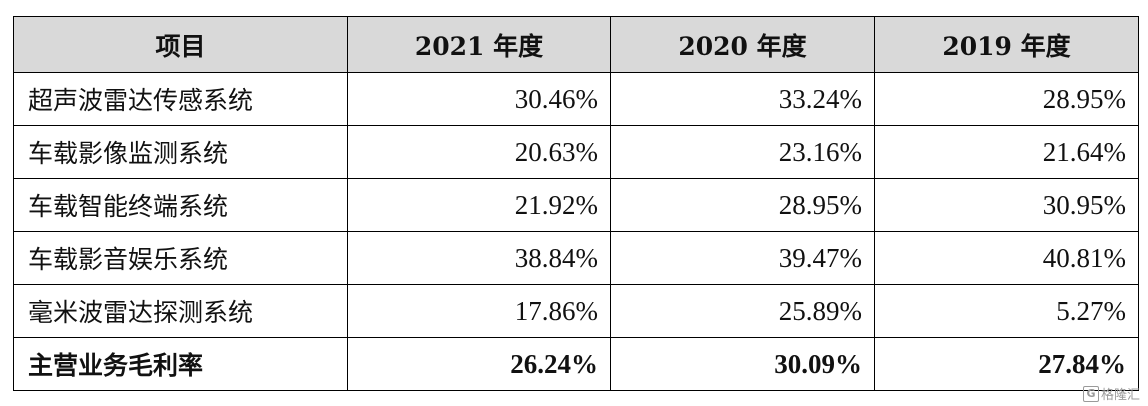 Image resolution: width=1148 pixels, height=406 pixels. I want to click on row-item: 车载影音娱乐系统, so click(180, 258).